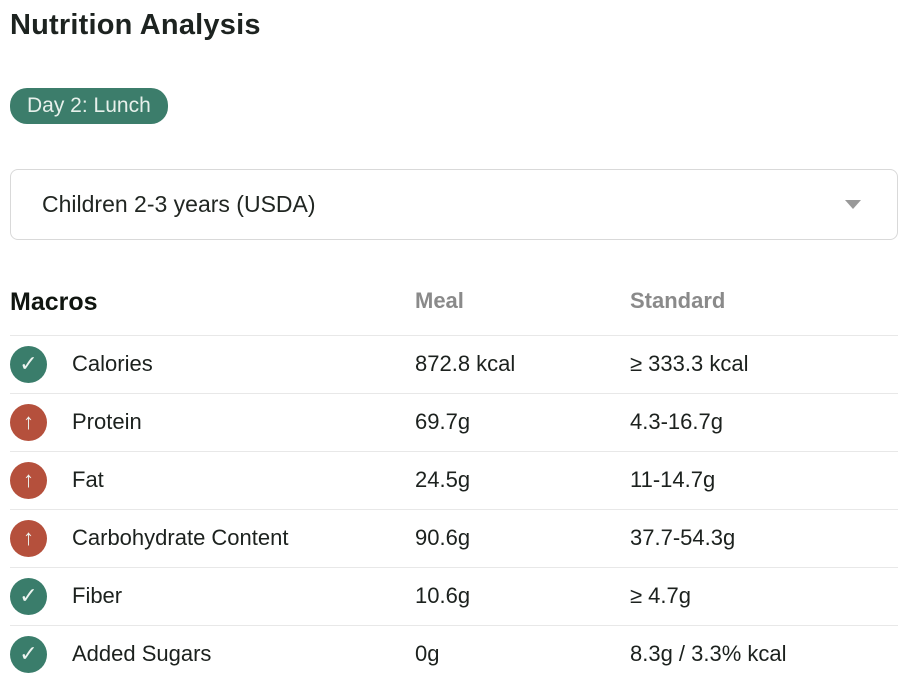 This screenshot has height=696, width=908. What do you see at coordinates (54, 301) in the screenshot?
I see `column-header-macros: Macros` at bounding box center [54, 301].